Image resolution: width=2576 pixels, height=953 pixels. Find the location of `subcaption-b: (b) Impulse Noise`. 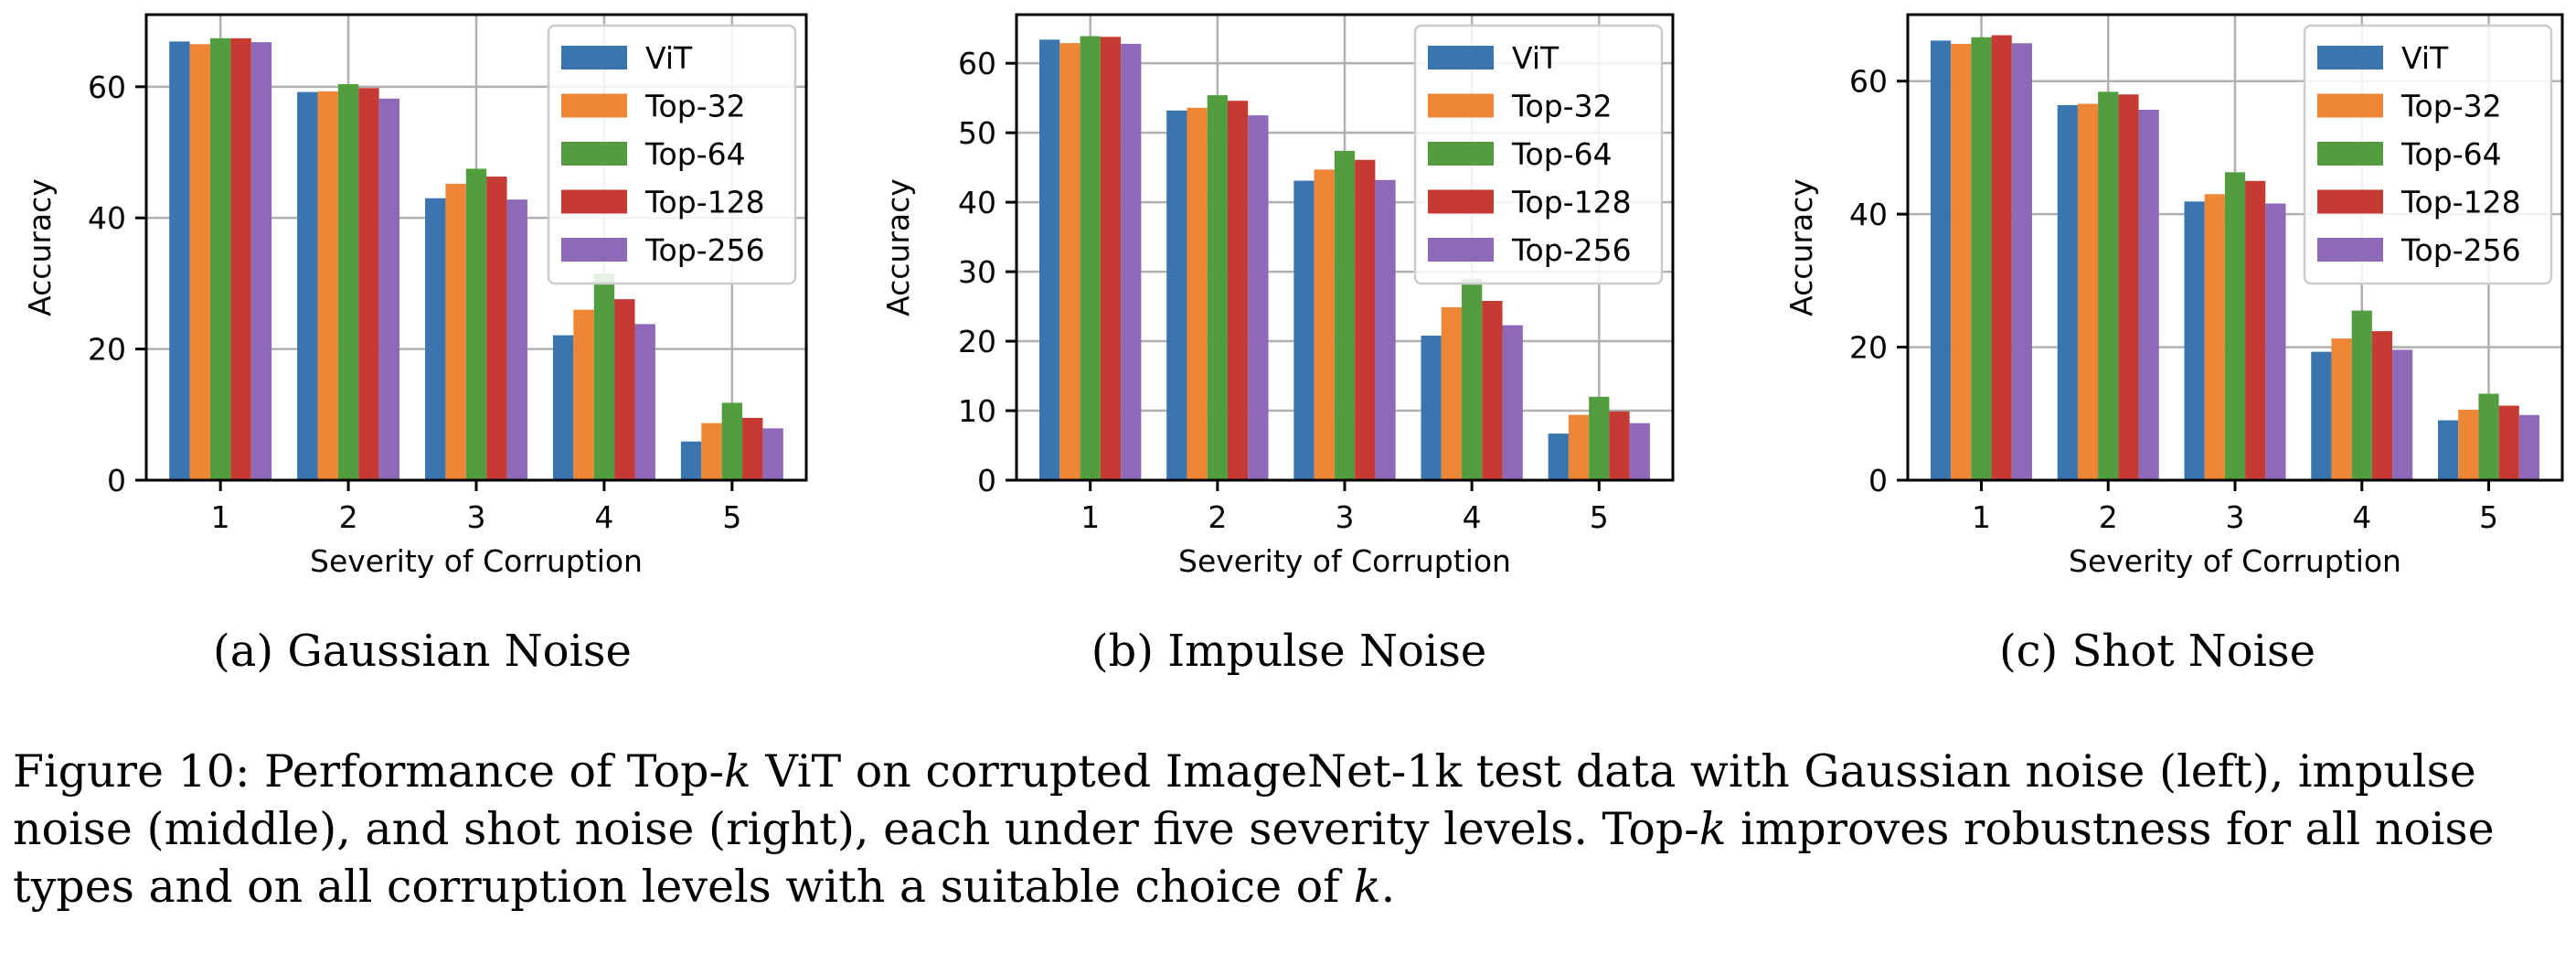

subcaption-b: (b) Impulse Noise is located at coordinates (1289, 651).